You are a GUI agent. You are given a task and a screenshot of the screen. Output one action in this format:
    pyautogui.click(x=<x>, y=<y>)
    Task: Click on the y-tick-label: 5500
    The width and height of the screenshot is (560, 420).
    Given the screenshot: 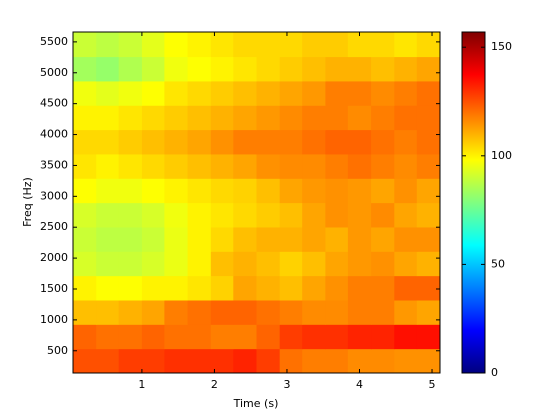 What is the action you would take?
    pyautogui.click(x=54, y=41)
    